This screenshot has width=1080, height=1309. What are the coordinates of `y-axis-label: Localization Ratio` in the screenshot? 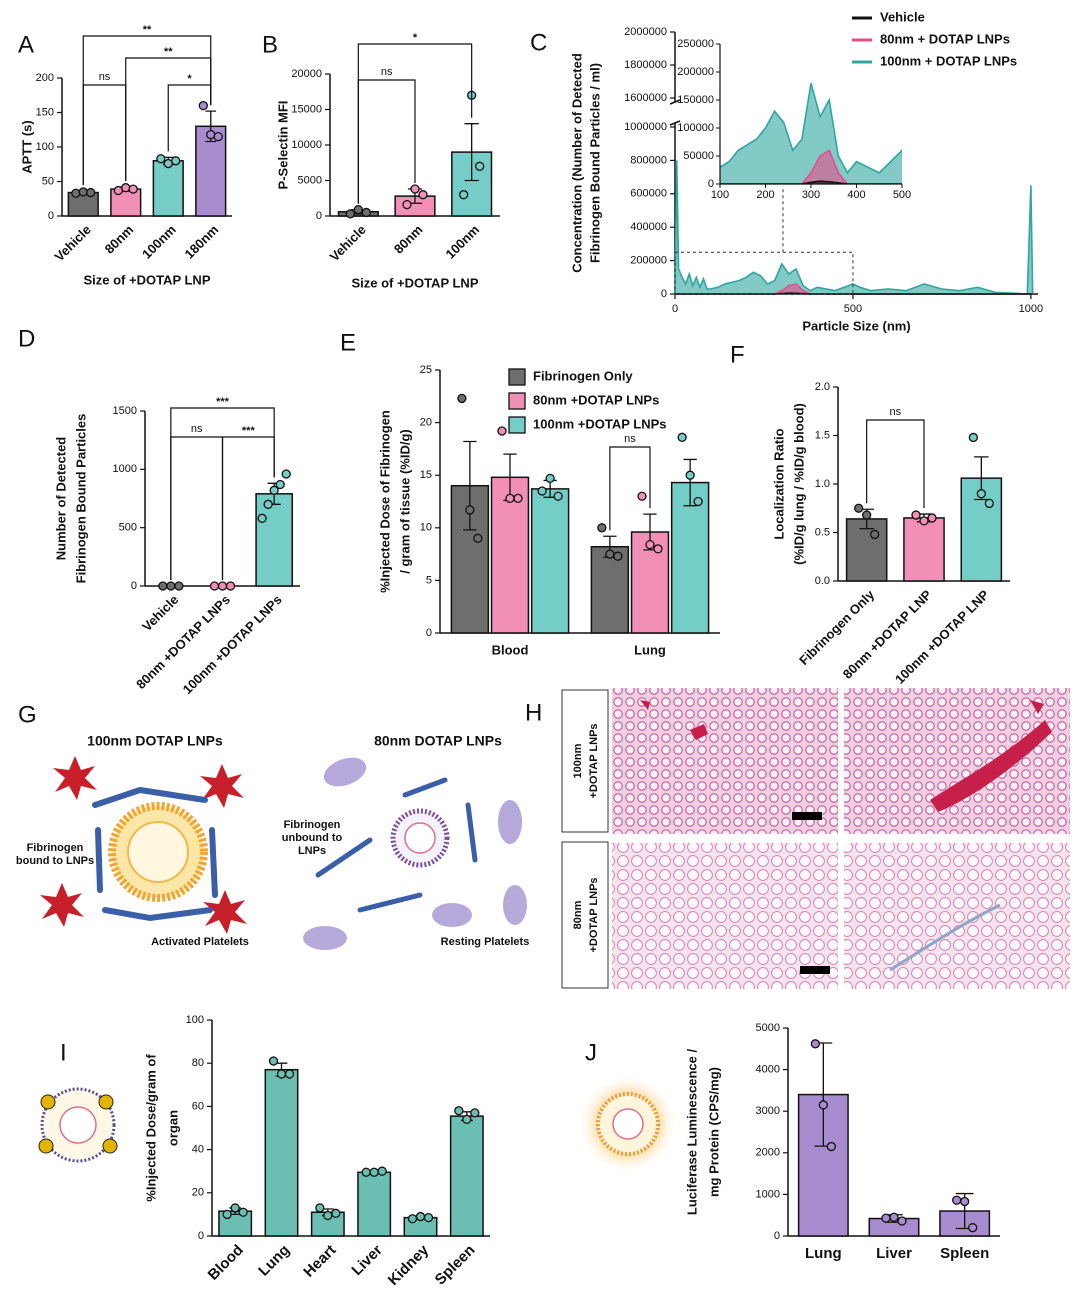 It's located at (778, 483).